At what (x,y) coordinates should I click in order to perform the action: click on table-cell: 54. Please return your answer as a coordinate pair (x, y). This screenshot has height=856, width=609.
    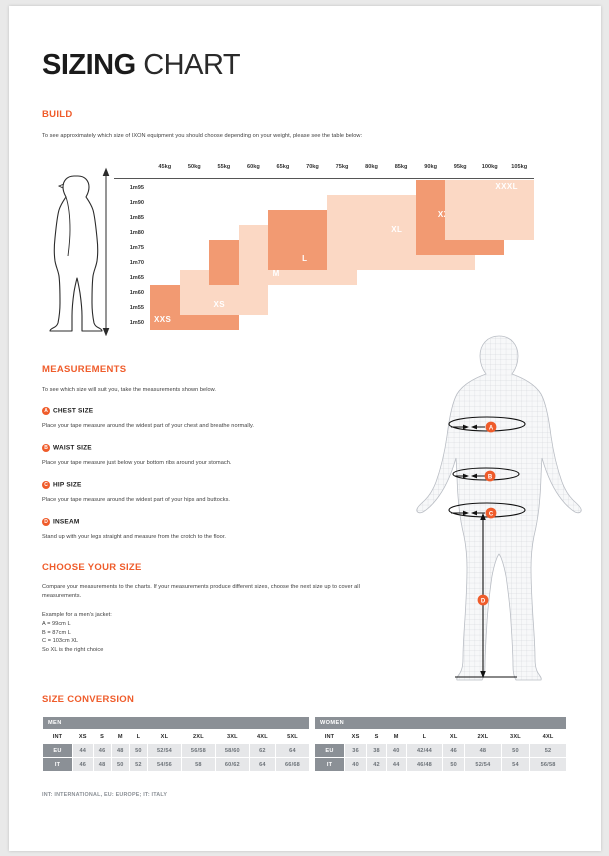
    Looking at the image, I should click on (515, 764).